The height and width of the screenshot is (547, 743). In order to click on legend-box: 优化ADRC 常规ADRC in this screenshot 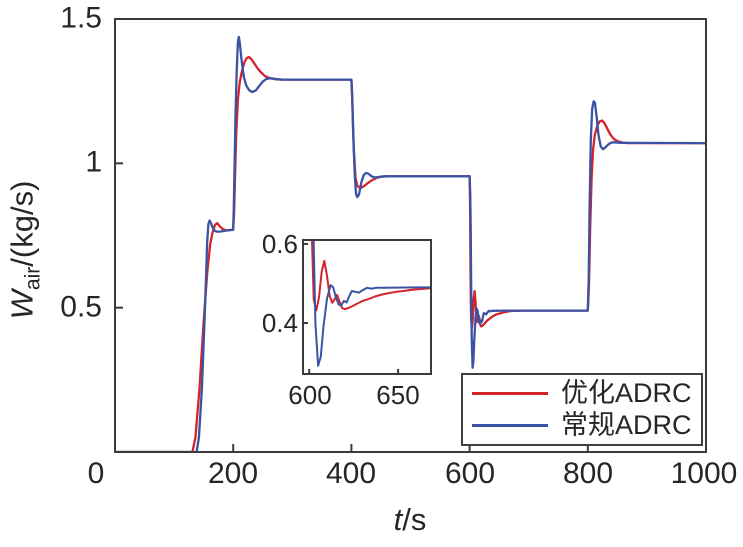, I will do `click(582, 409)`.